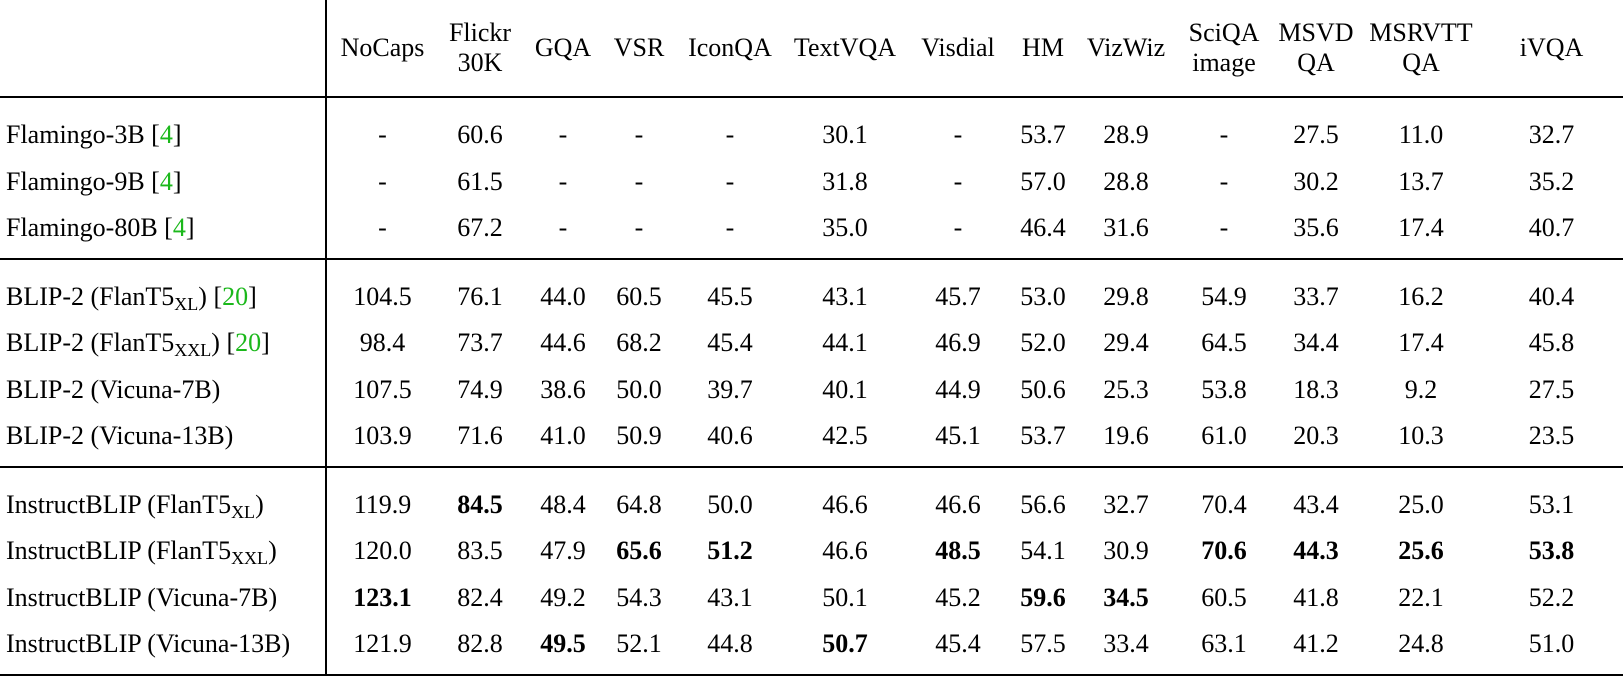  What do you see at coordinates (186, 303) in the screenshot?
I see `model-size-subscript: XL` at bounding box center [186, 303].